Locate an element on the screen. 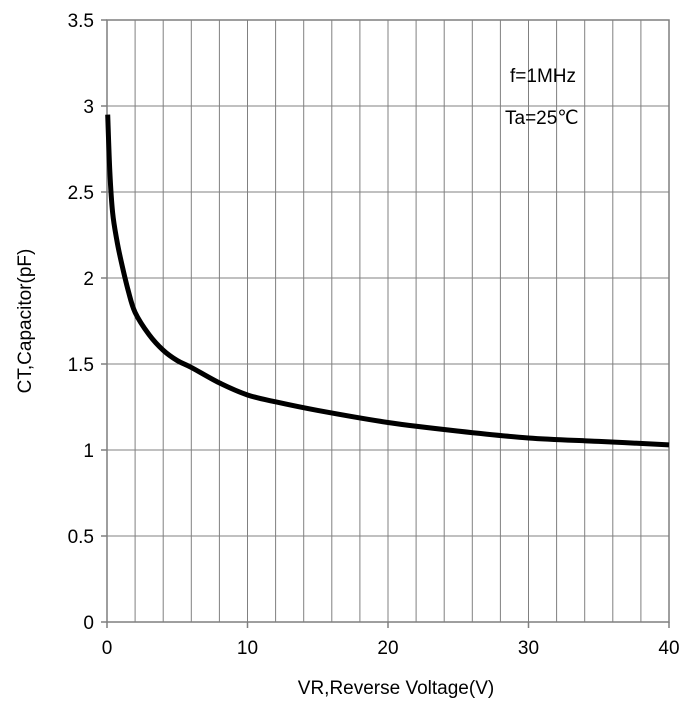 The image size is (689, 705). y-tick-label: 0.5 is located at coordinates (81, 537).